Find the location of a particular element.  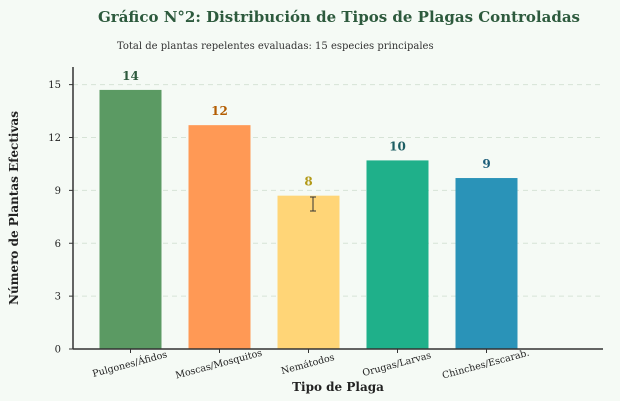

text-cursor-icon is located at coordinates (313, 204).